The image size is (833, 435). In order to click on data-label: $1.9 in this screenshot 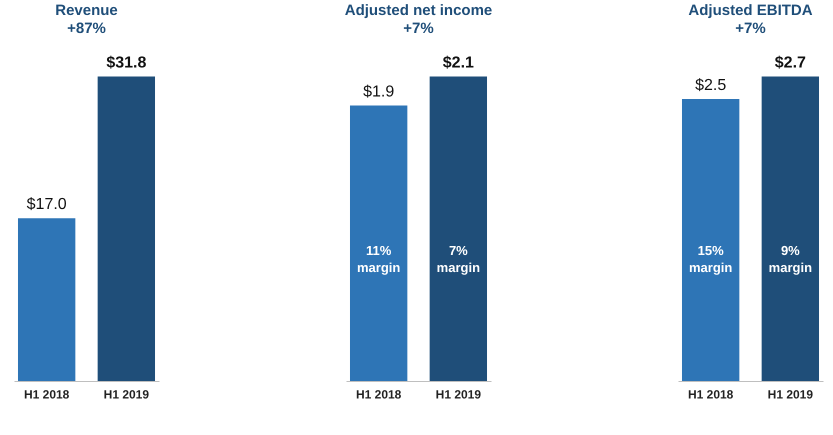, I will do `click(378, 91)`.